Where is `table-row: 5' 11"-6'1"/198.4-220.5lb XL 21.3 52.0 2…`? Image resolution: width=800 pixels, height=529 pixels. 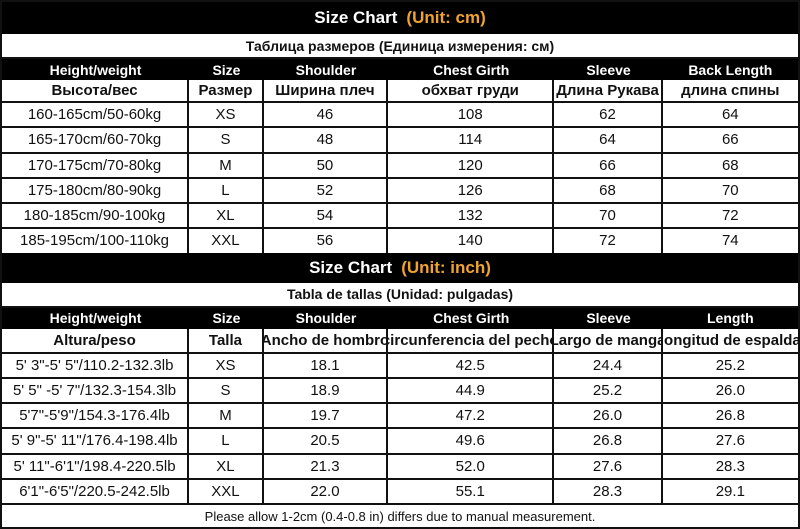 table-row: 5' 11"-6'1"/198.4-220.5lb XL 21.3 52.0 2… is located at coordinates (400, 467).